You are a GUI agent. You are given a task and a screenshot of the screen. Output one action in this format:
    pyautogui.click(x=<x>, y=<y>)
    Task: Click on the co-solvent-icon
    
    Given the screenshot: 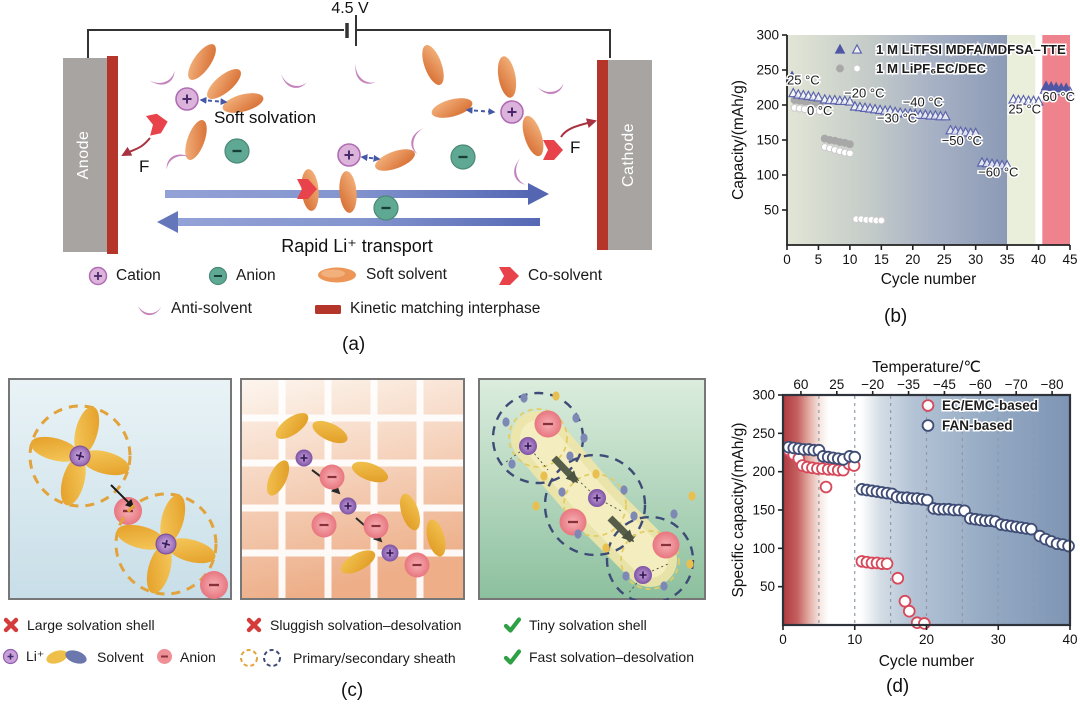 What is the action you would take?
    pyautogui.click(x=509, y=276)
    